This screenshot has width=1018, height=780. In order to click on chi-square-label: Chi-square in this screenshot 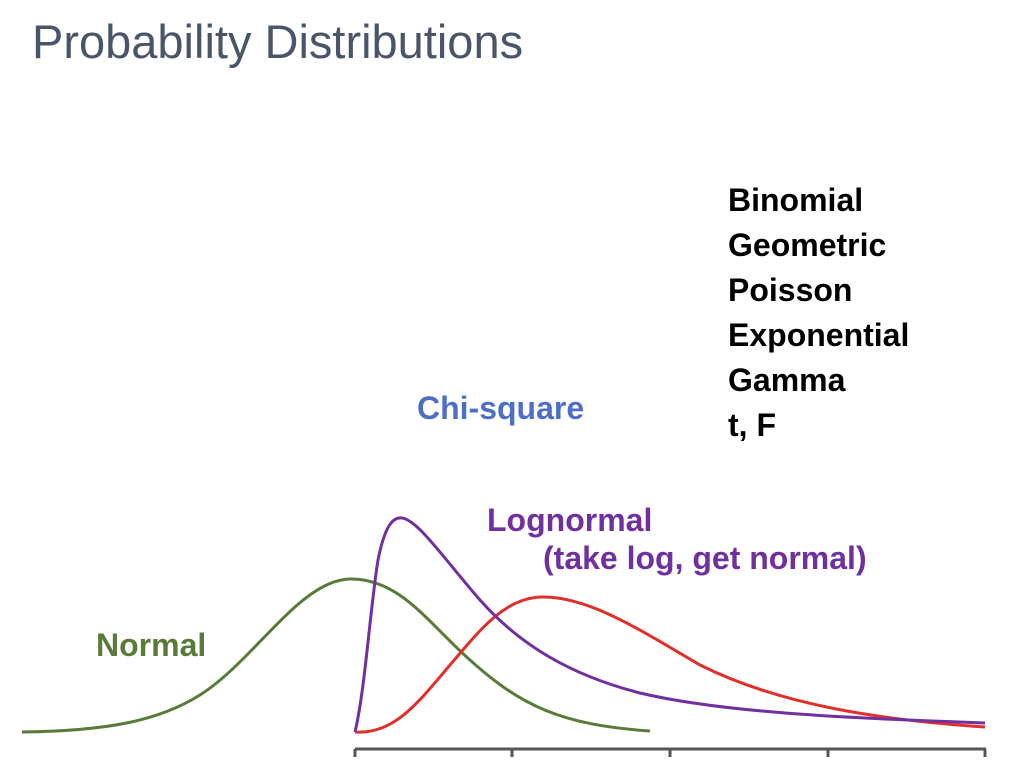, I will do `click(501, 408)`.